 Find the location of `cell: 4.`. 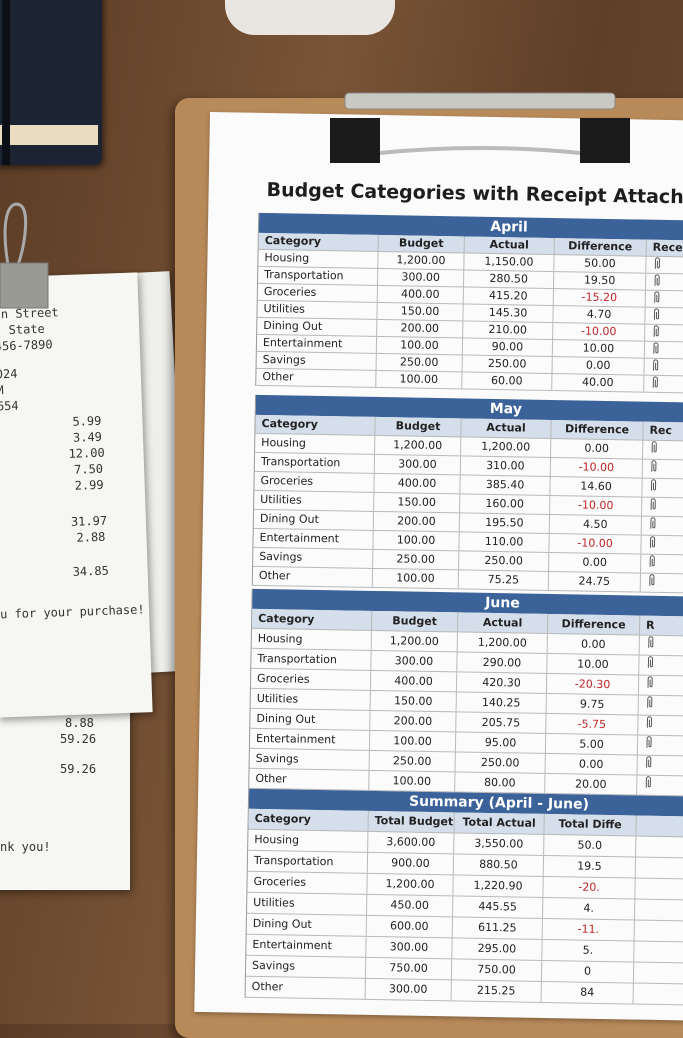

cell: 4. is located at coordinates (589, 908).